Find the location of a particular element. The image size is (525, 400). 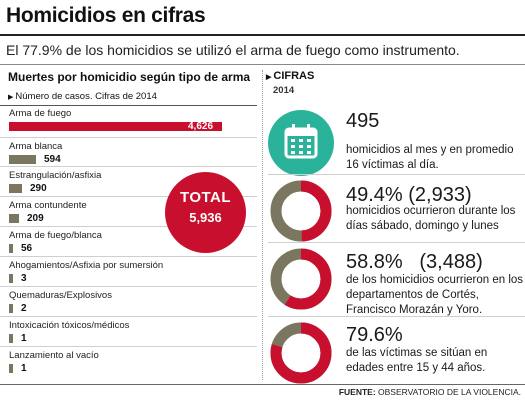

weapons-chart-divider is located at coordinates (128, 105).